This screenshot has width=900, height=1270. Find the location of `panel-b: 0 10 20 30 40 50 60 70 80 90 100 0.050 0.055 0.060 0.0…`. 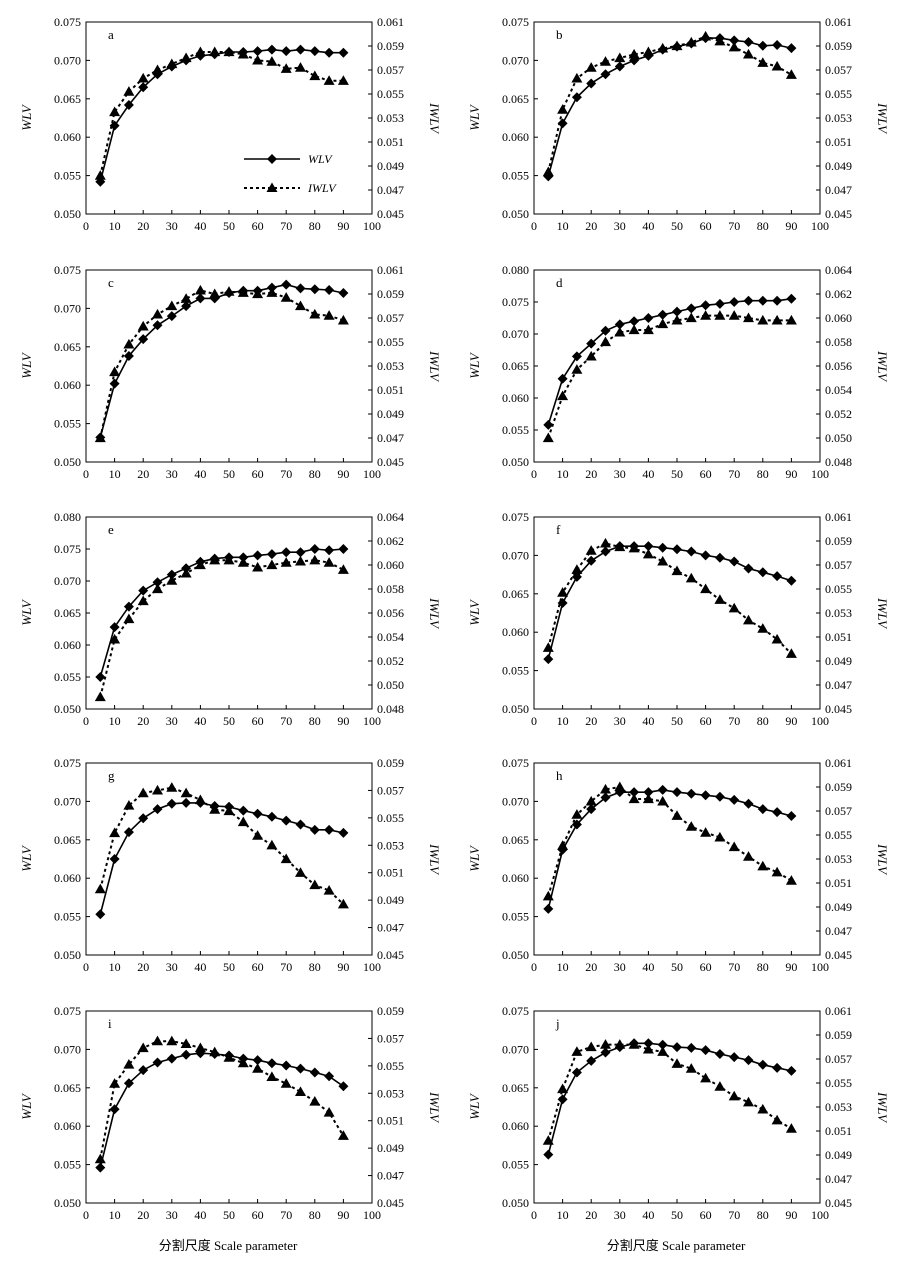

panel-b: 0 10 20 30 40 50 60 70 80 90 100 0.050 0.055 0.060 0.0… is located at coordinates (678, 124).